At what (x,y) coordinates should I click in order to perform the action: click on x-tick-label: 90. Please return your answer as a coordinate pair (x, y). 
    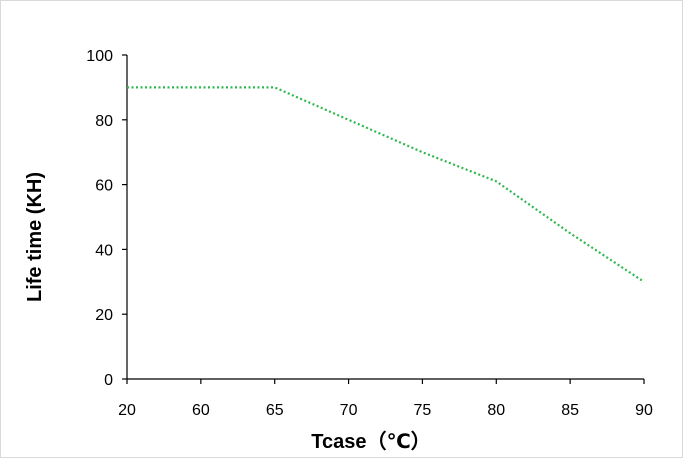
    Looking at the image, I should click on (644, 410).